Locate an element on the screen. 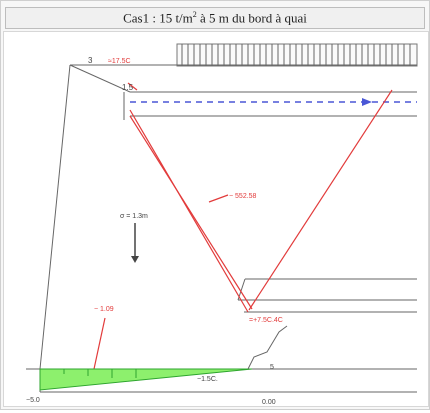  top-left-note: 3 is located at coordinates (90, 60).